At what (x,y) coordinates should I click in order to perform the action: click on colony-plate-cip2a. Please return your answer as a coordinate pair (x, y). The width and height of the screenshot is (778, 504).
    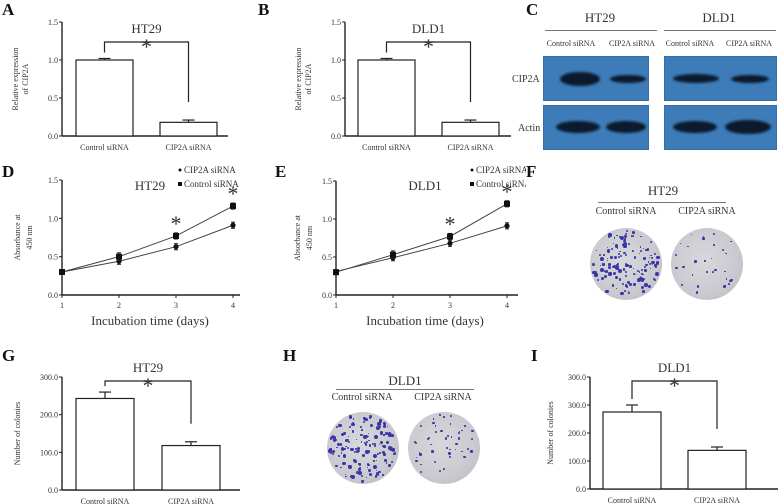
    Looking at the image, I should click on (444, 448).